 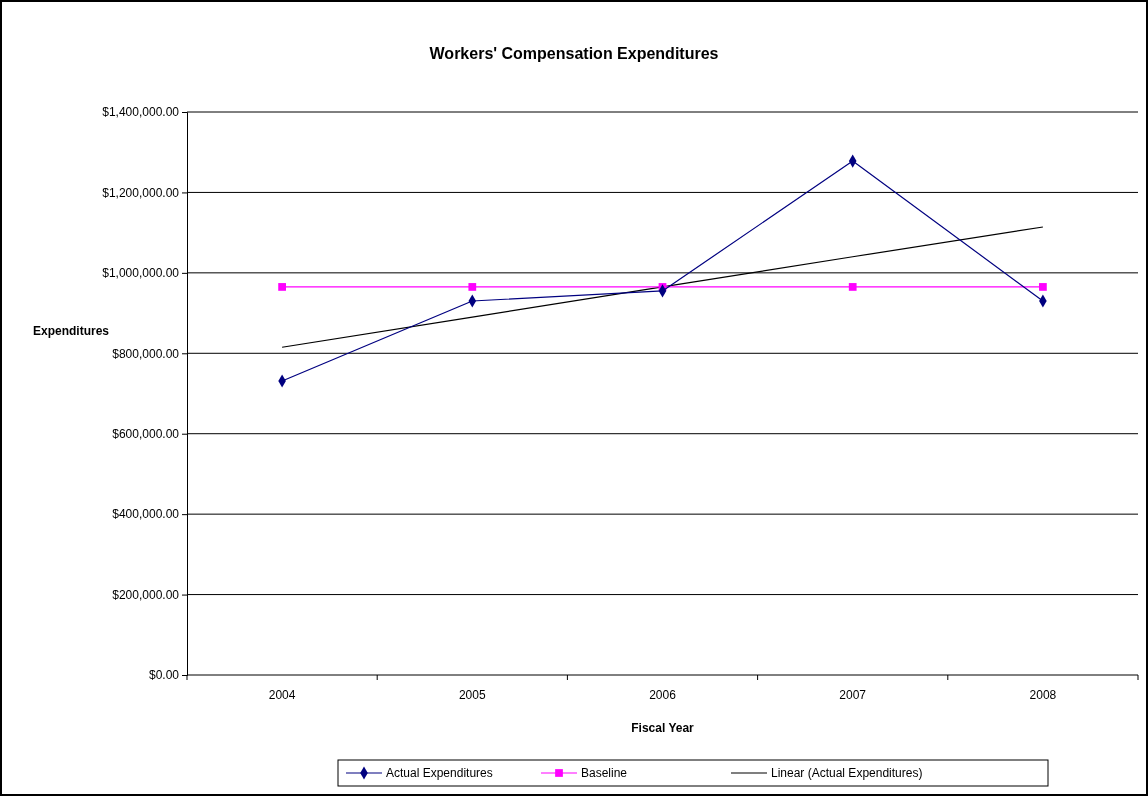 I want to click on y-tick-label: $0.00, so click(x=164, y=675).